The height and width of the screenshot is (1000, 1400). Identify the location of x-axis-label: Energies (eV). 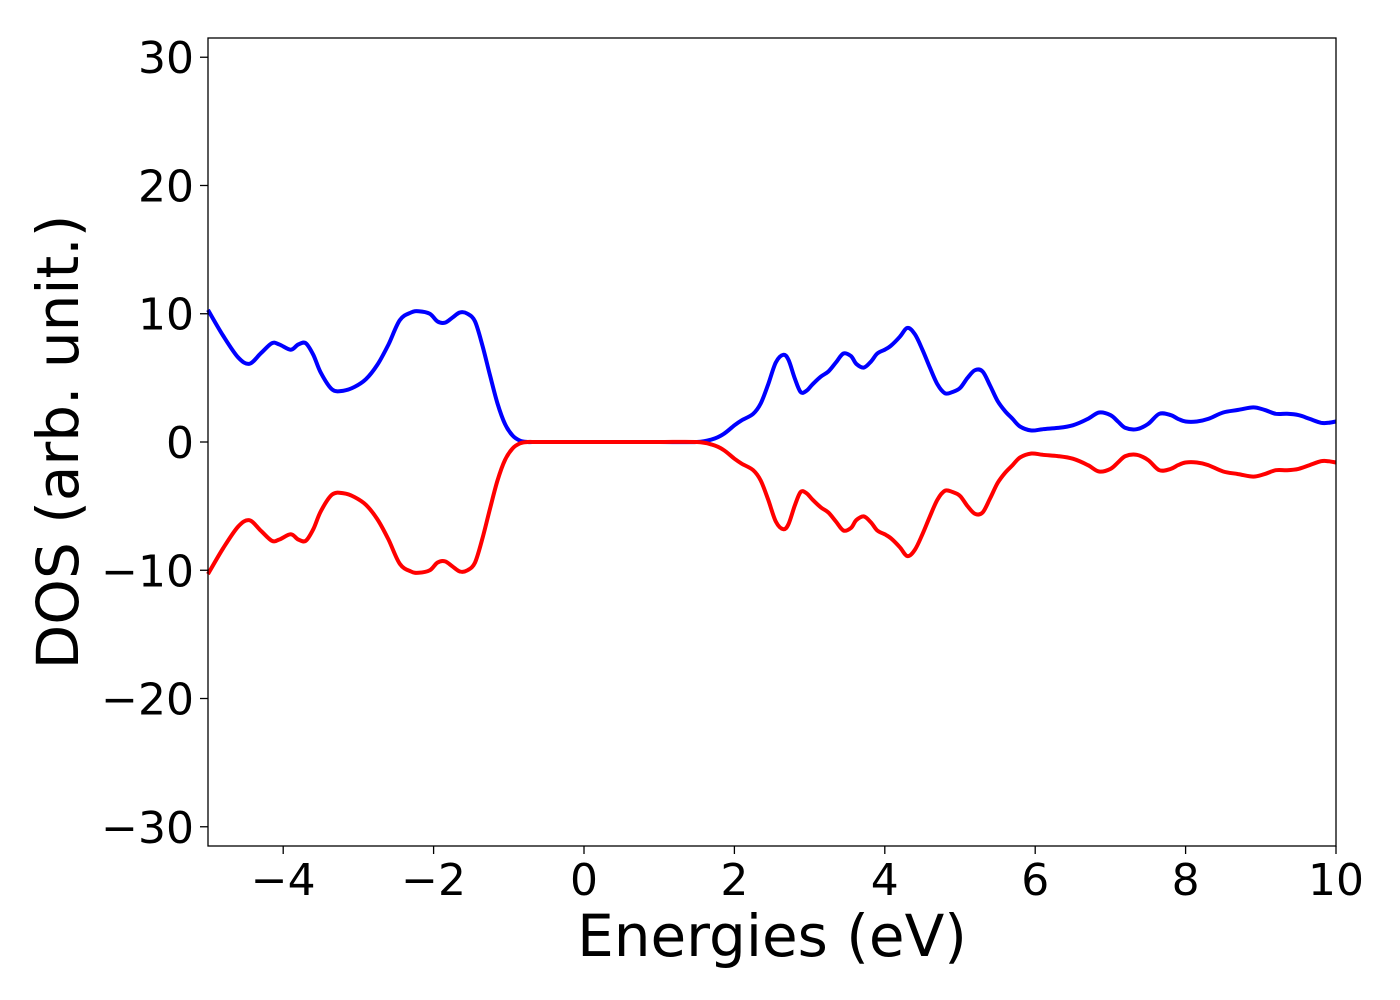
(772, 936).